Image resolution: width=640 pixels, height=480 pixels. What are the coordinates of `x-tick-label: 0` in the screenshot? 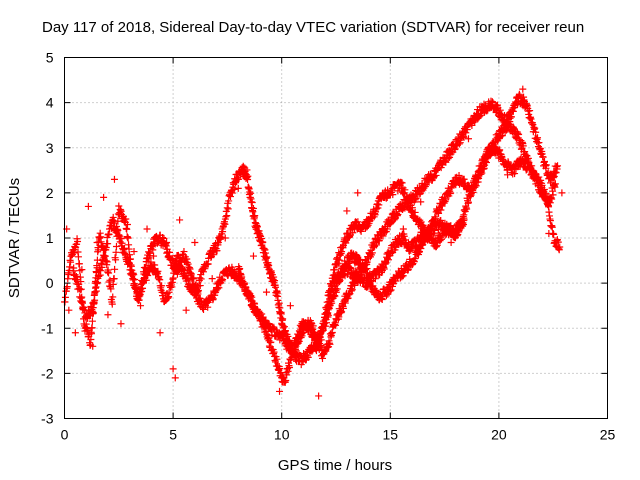 It's located at (65, 435).